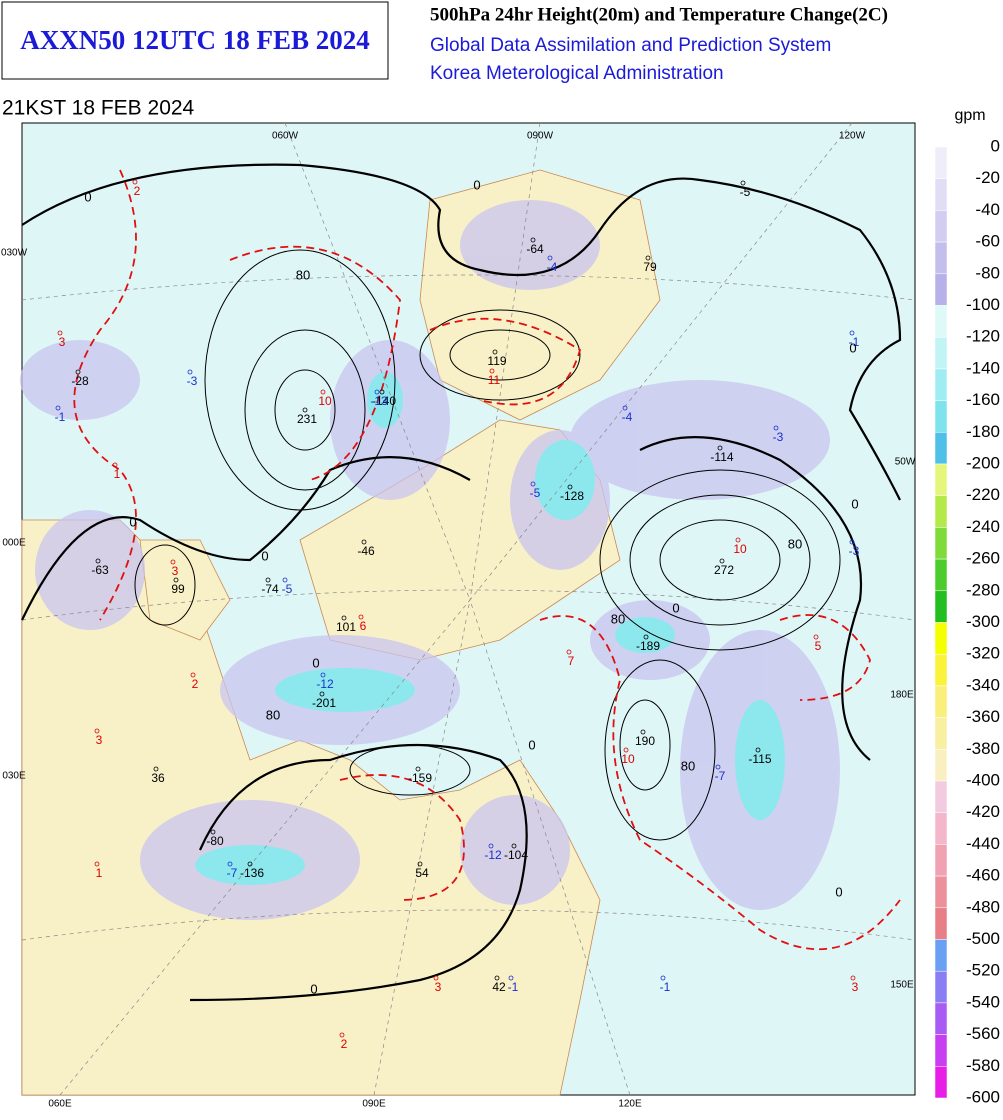  I want to click on grid-label: 150E, so click(902, 985).